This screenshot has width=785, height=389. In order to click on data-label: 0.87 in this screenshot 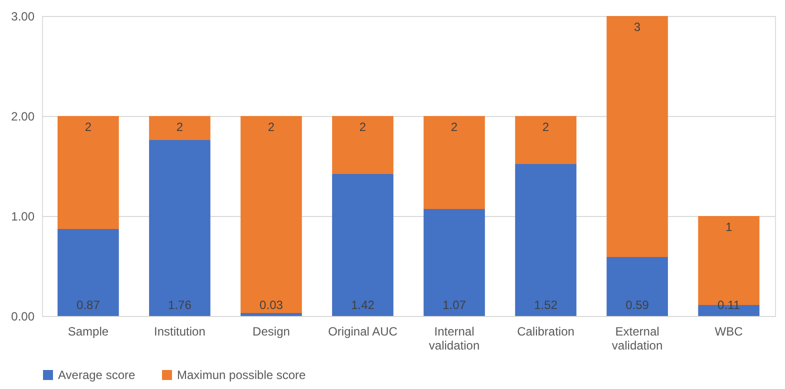, I will do `click(88, 305)`.